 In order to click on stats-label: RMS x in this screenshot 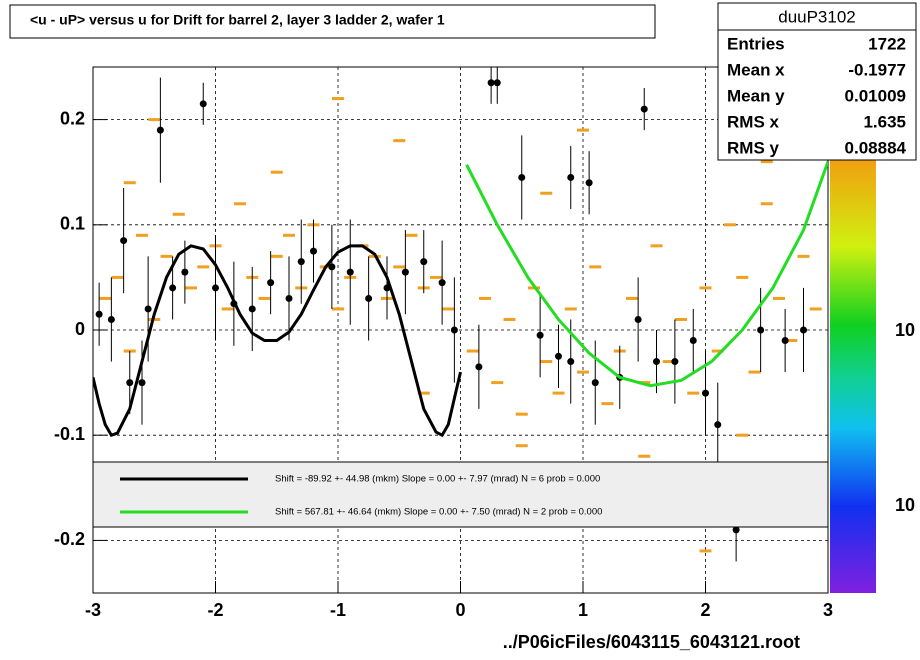, I will do `click(753, 121)`.